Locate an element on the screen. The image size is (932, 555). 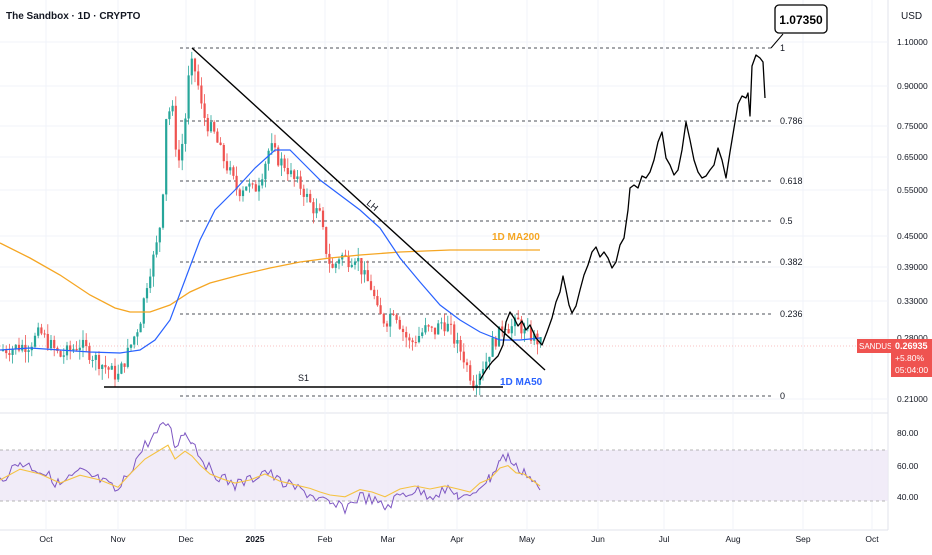
time-axis-label: Jul is located at coordinates (664, 539).